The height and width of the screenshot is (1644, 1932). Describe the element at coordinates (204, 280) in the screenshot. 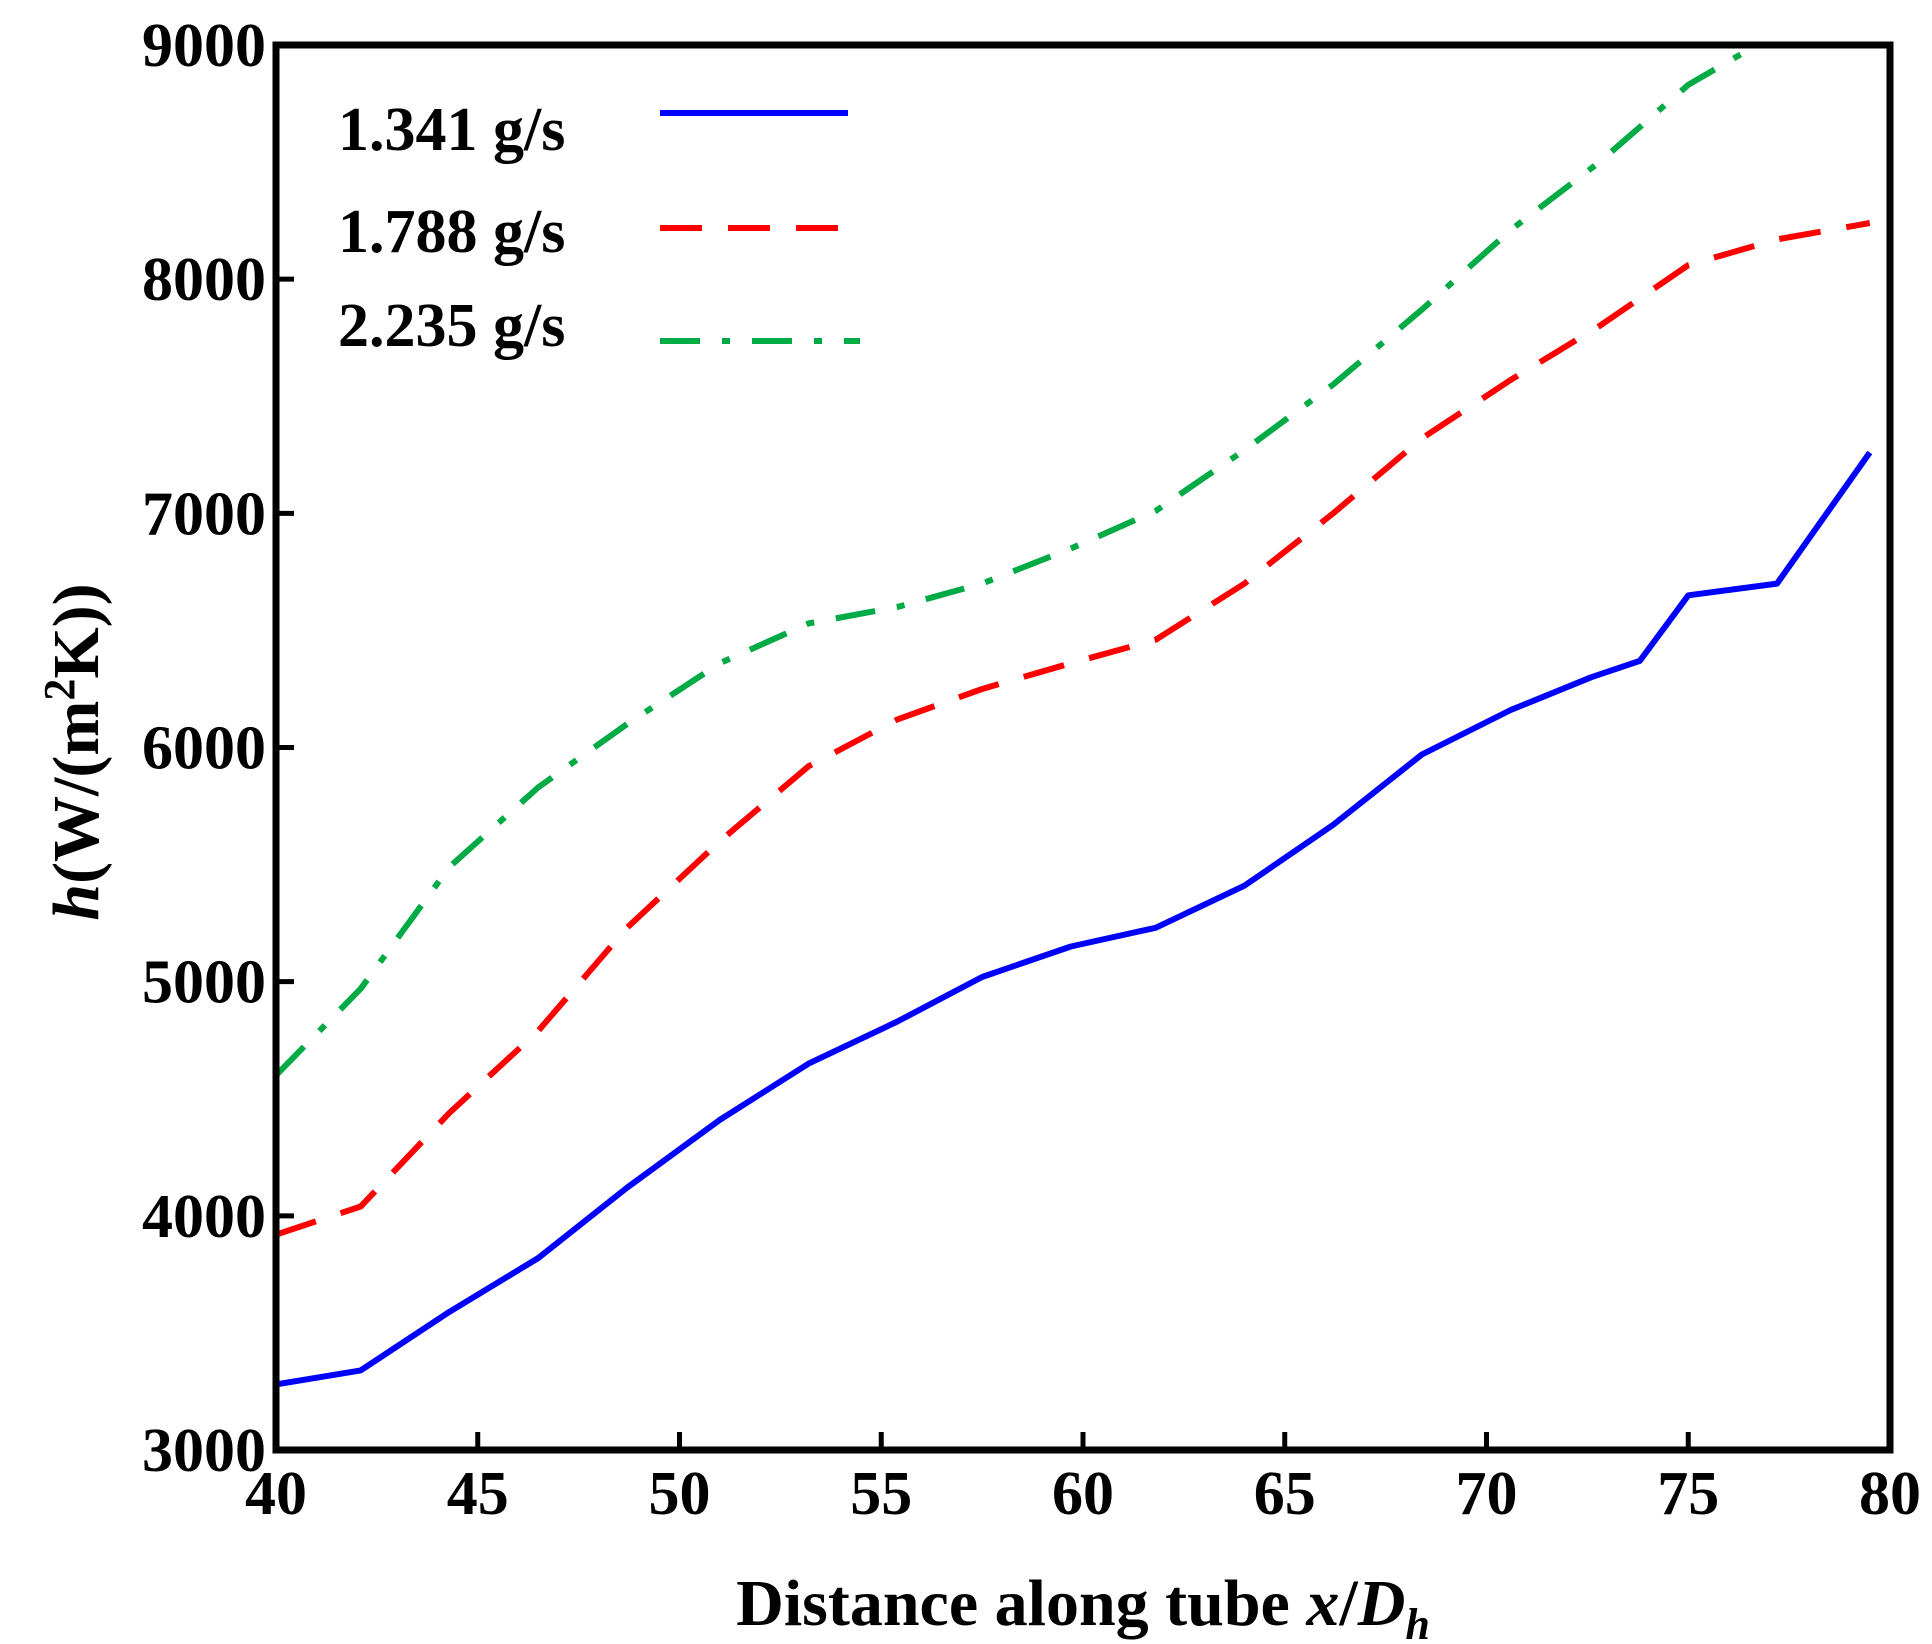

I see `y-tick-label: 8000` at that location.